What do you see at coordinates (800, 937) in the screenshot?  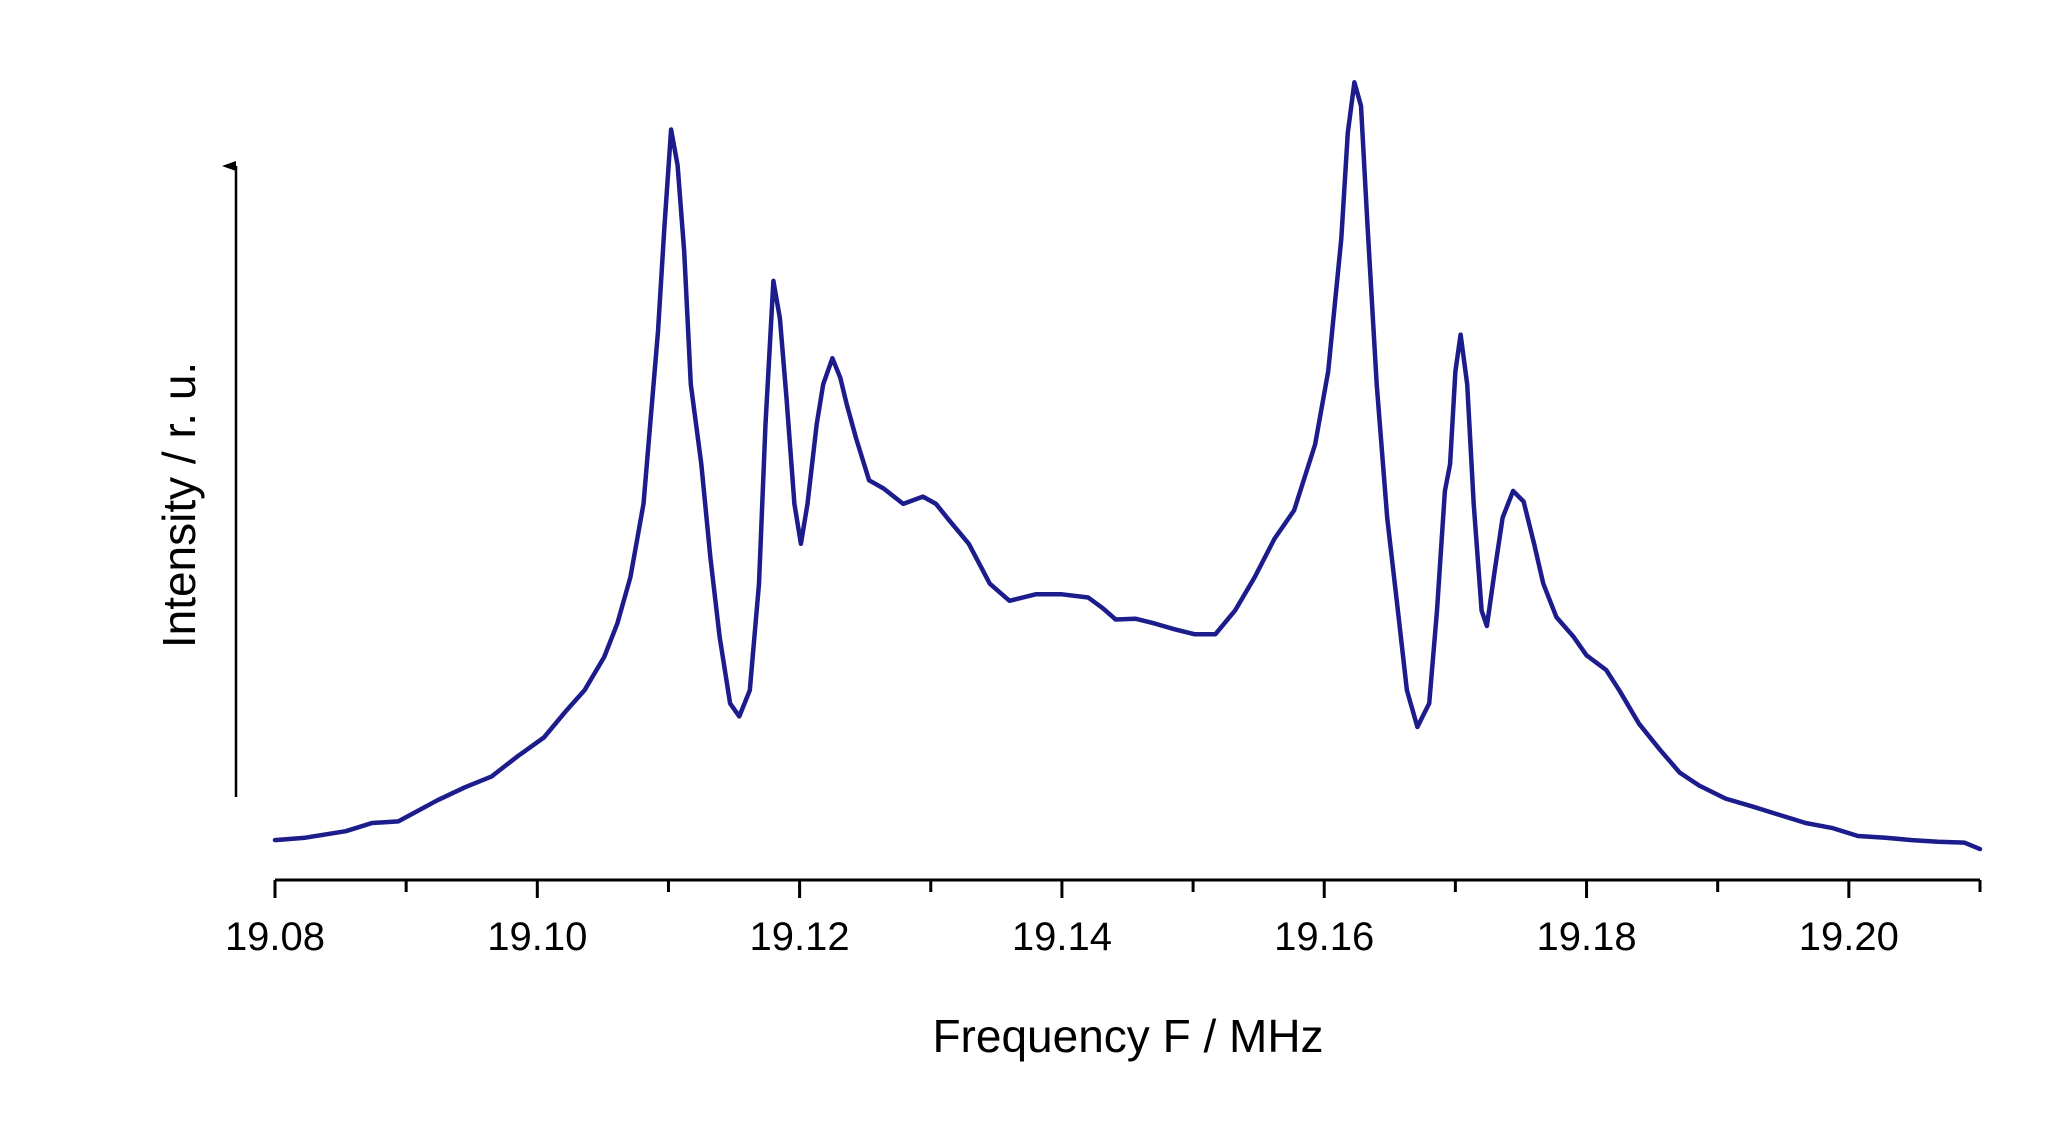 I see `x-tick-label: 19.12` at bounding box center [800, 937].